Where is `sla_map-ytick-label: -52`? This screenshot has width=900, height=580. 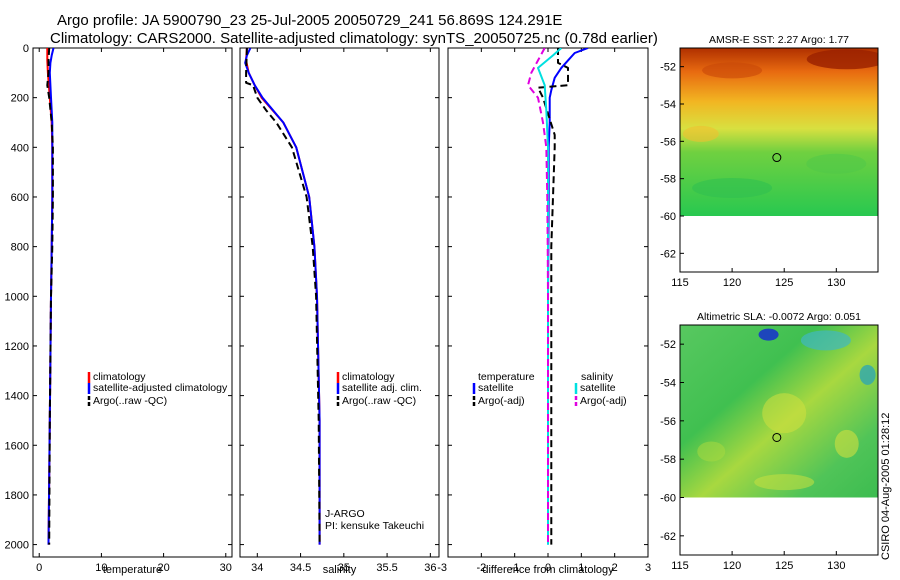 sla_map-ytick-label: -52 is located at coordinates (668, 345).